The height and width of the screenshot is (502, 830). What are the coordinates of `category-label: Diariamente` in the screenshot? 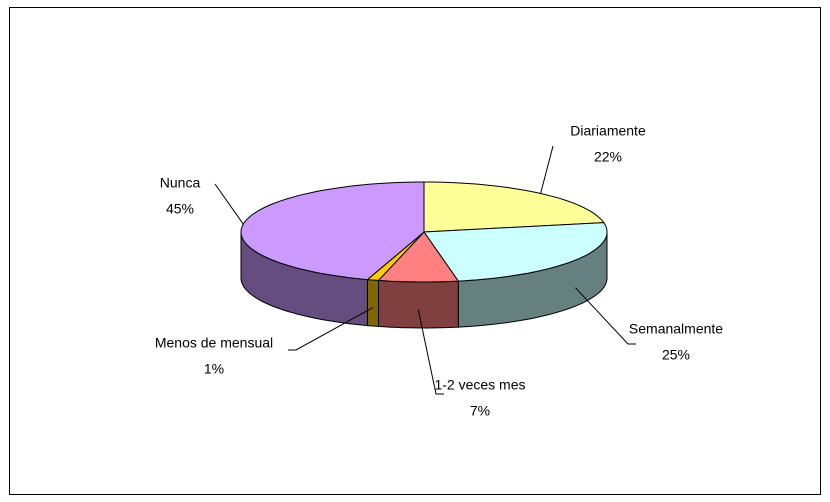 It's located at (608, 131).